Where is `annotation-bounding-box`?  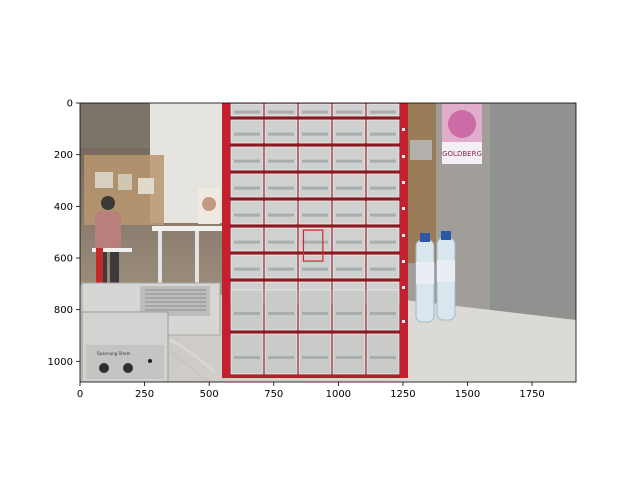 annotation-bounding-box is located at coordinates (313, 245).